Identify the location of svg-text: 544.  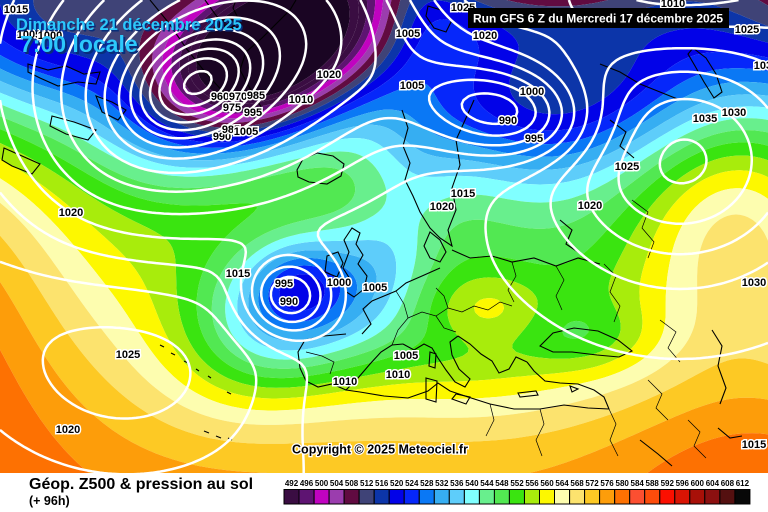
(487, 483).